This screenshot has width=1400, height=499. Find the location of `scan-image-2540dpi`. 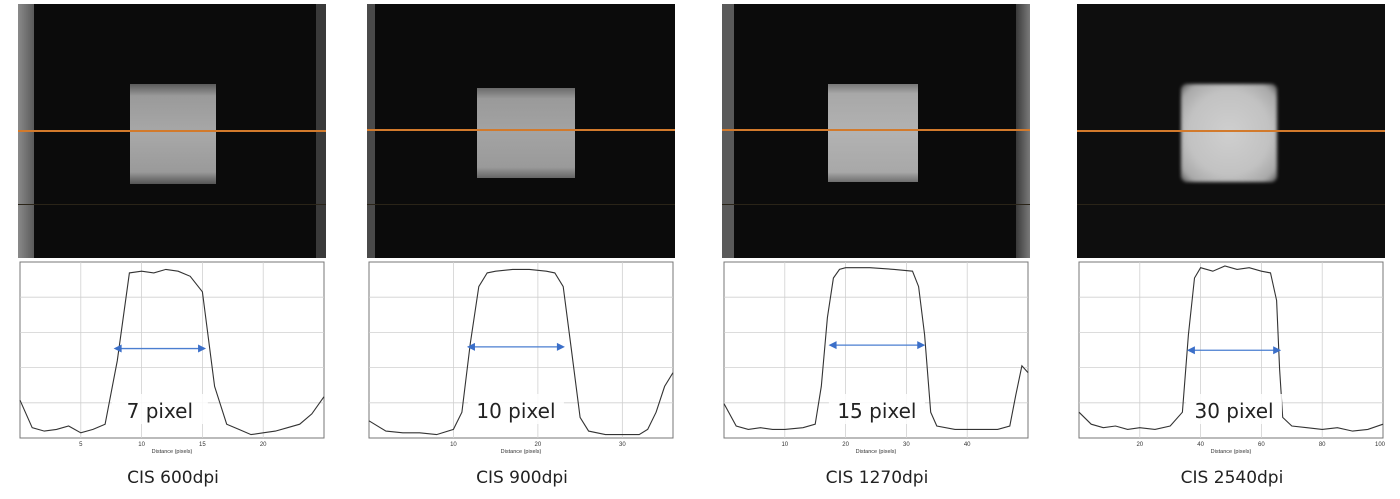

scan-image-2540dpi is located at coordinates (1231, 131).